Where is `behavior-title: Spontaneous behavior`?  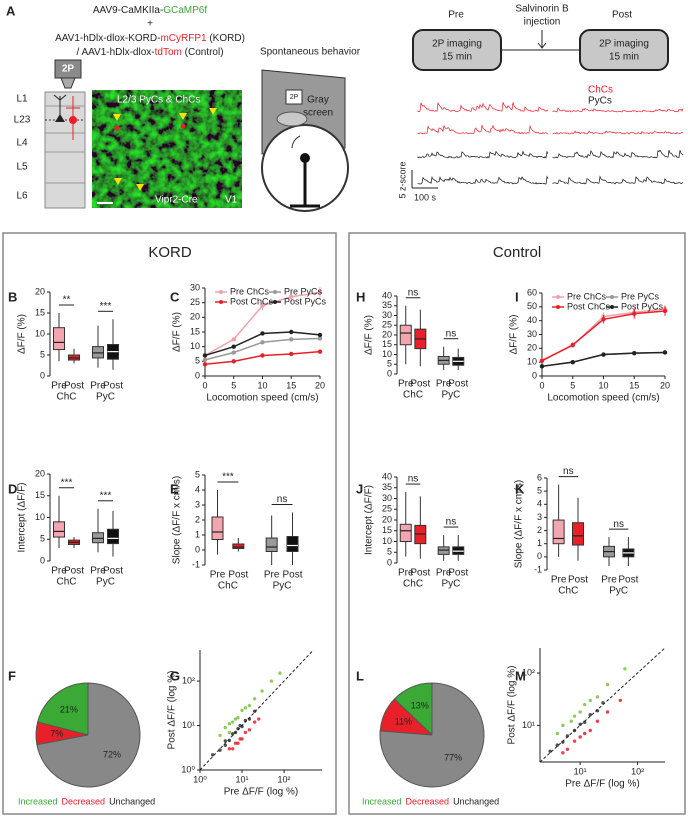 behavior-title: Spontaneous behavior is located at coordinates (310, 52).